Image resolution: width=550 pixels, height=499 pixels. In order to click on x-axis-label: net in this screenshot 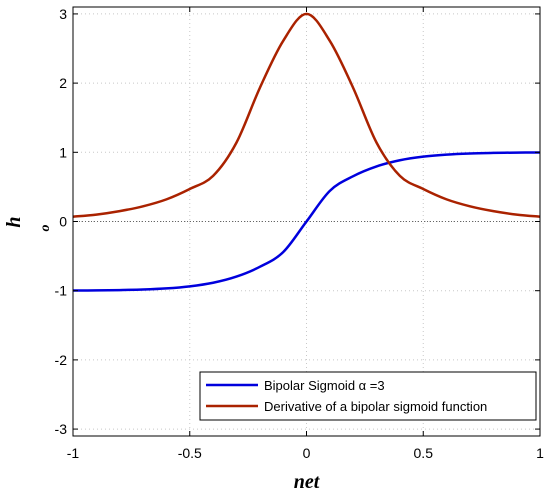, I will do `click(307, 482)`.